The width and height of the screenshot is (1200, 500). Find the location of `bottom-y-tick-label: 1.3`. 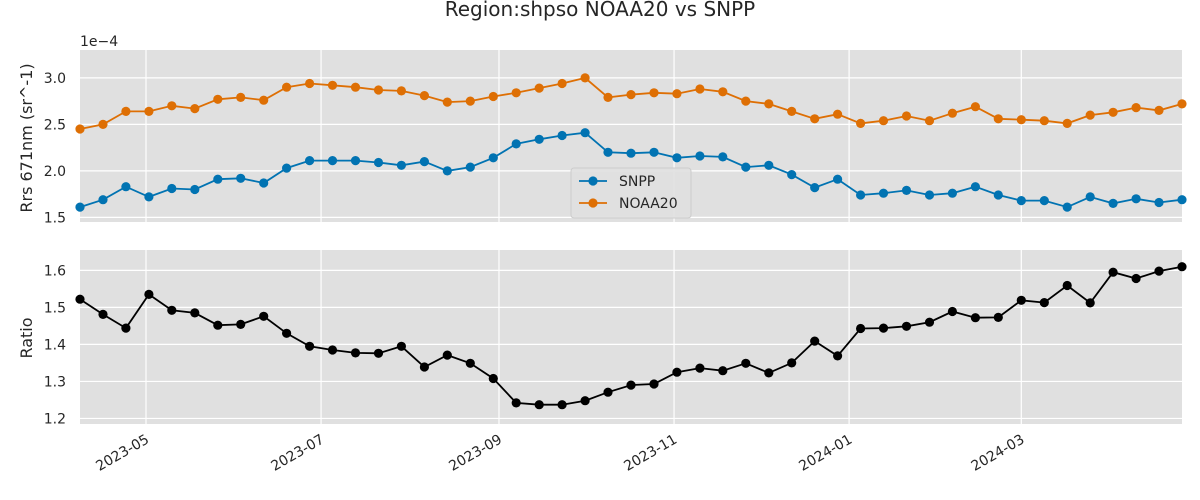

bottom-y-tick-label: 1.3 is located at coordinates (55, 382).